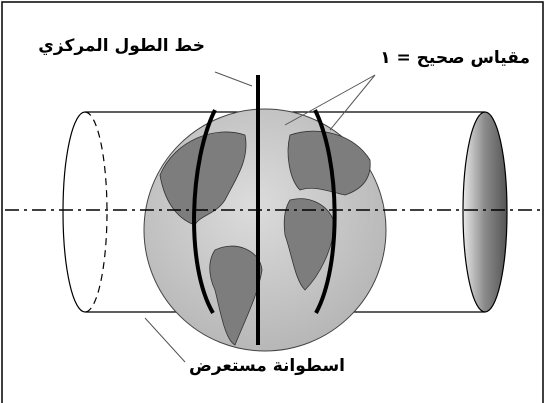 This screenshot has width=546, height=403. What do you see at coordinates (485, 212) in the screenshot?
I see `cylinder-right-end` at bounding box center [485, 212].